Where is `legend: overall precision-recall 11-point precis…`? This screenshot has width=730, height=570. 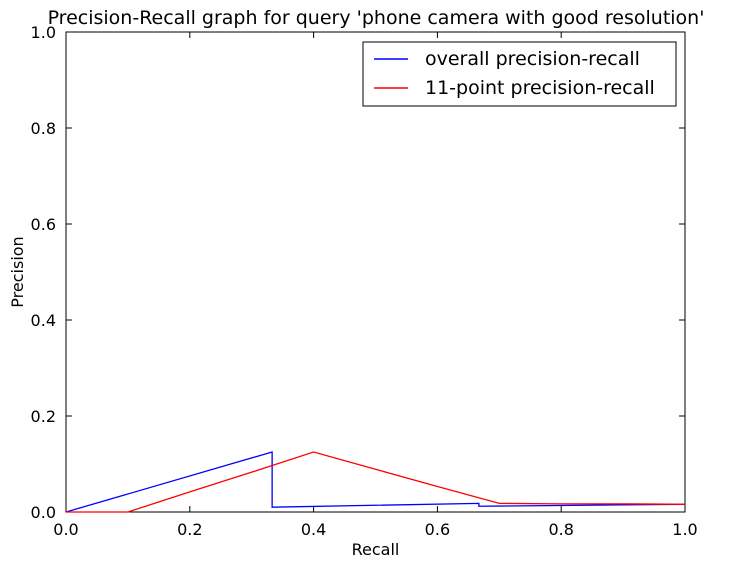 legend: overall precision-recall 11-point precis… is located at coordinates (519, 74).